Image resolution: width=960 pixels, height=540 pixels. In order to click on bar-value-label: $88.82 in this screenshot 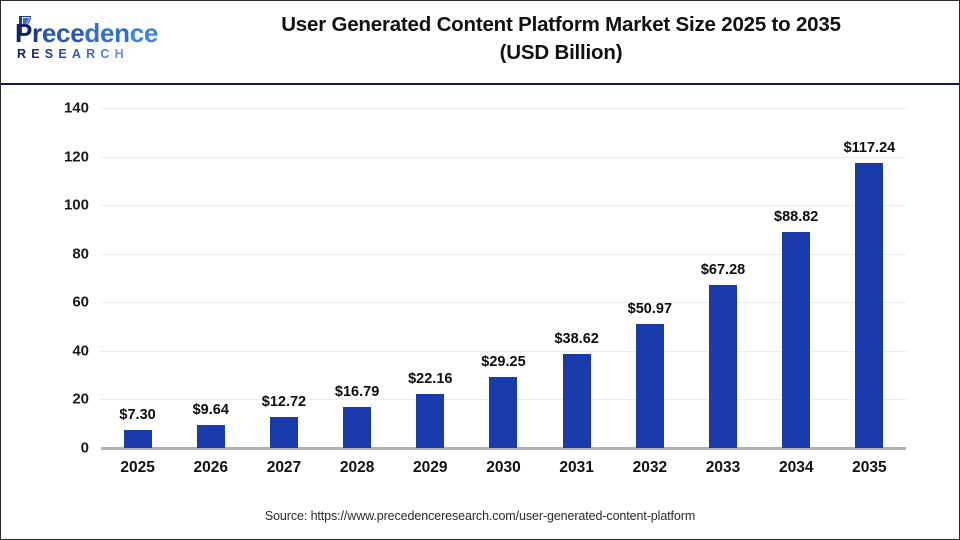, I will do `click(796, 217)`.